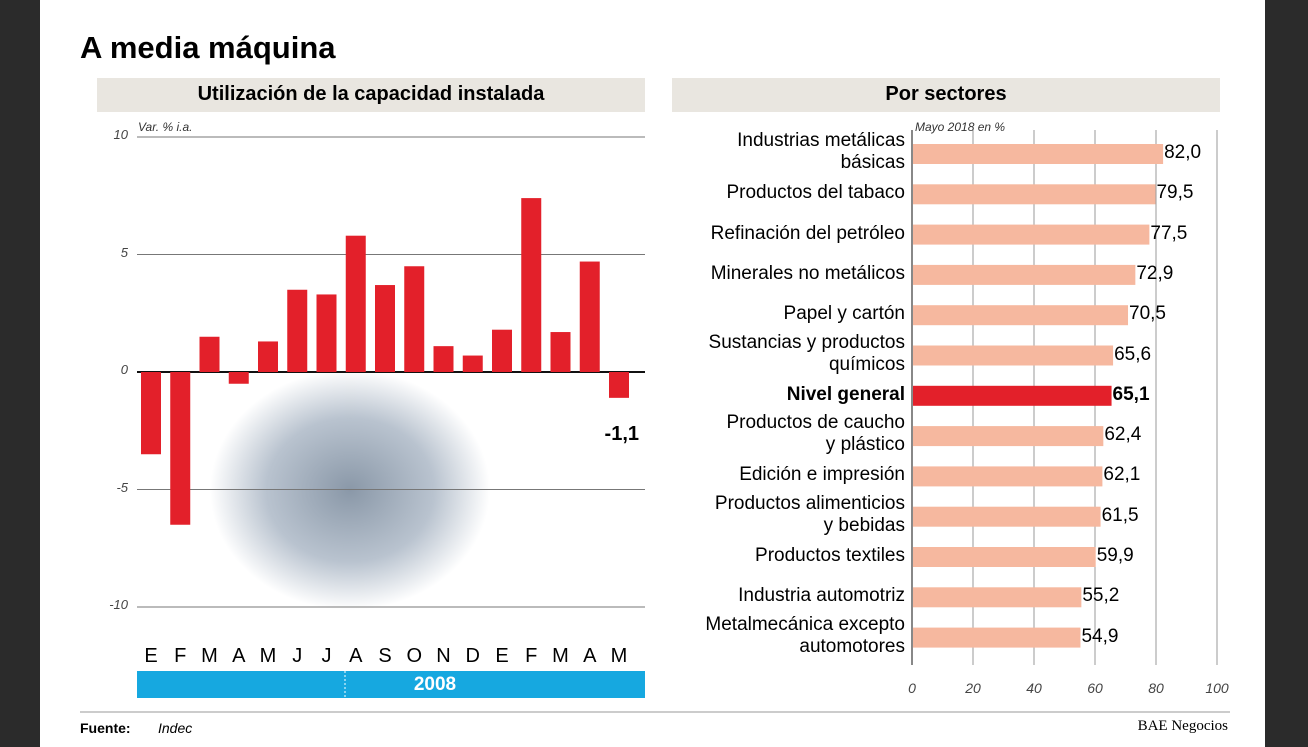  I want to click on y-tick-label: Industria automotriz, so click(821, 596).